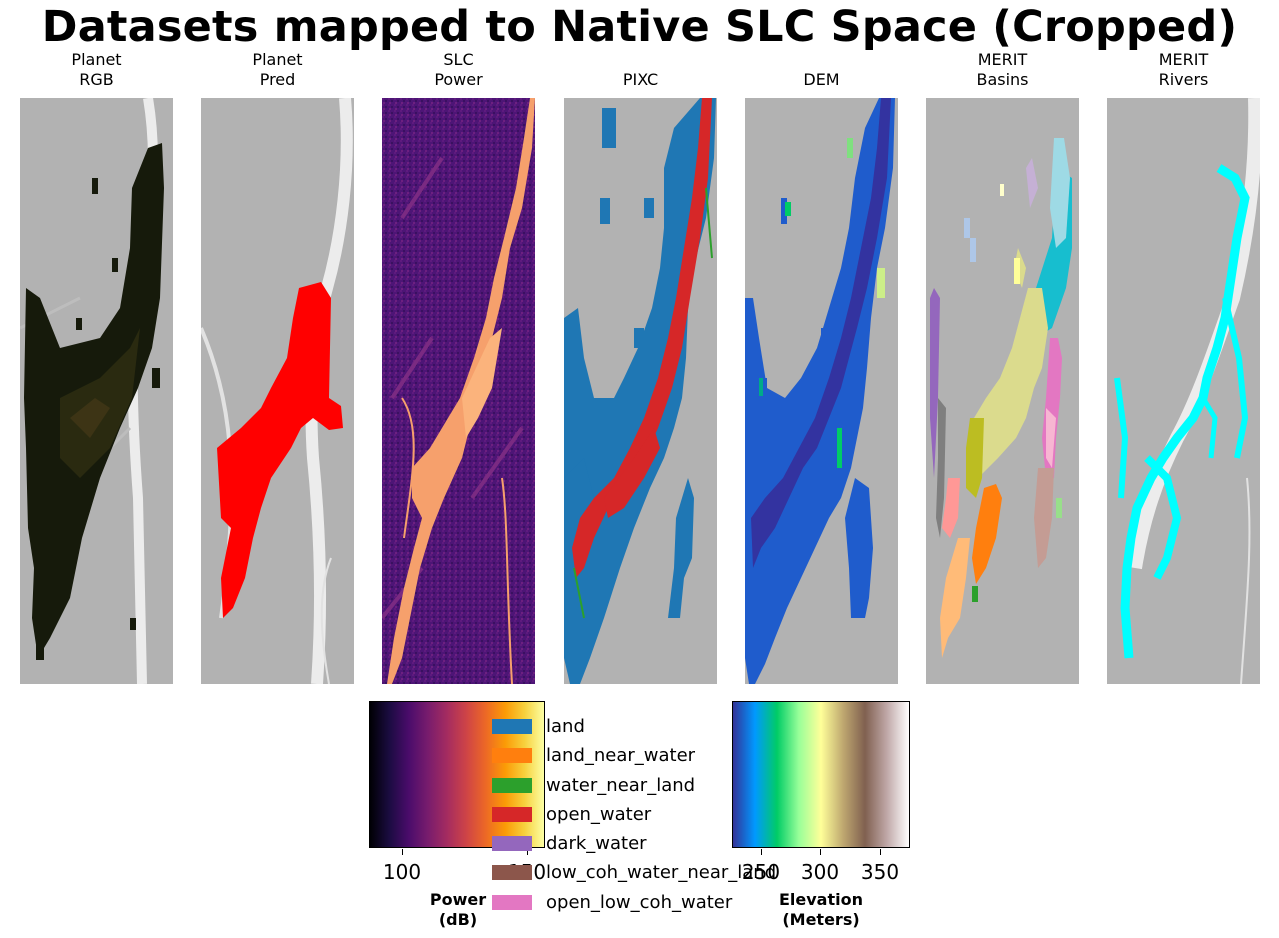 The width and height of the screenshot is (1279, 938). Describe the element at coordinates (820, 909) in the screenshot. I see `elevation-colorbar-label: Elevation (Meters)` at that location.